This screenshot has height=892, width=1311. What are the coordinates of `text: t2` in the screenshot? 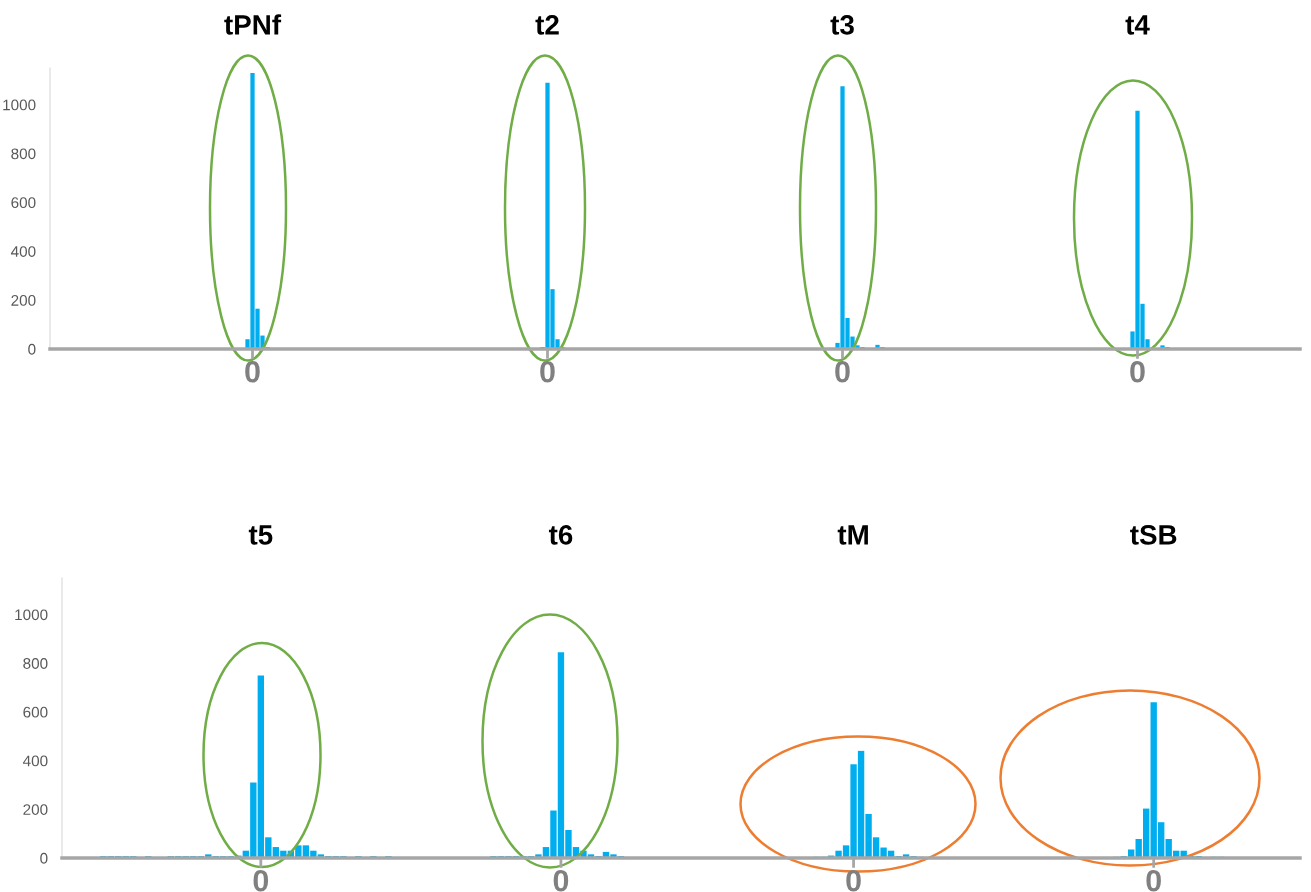 It's located at (547, 25).